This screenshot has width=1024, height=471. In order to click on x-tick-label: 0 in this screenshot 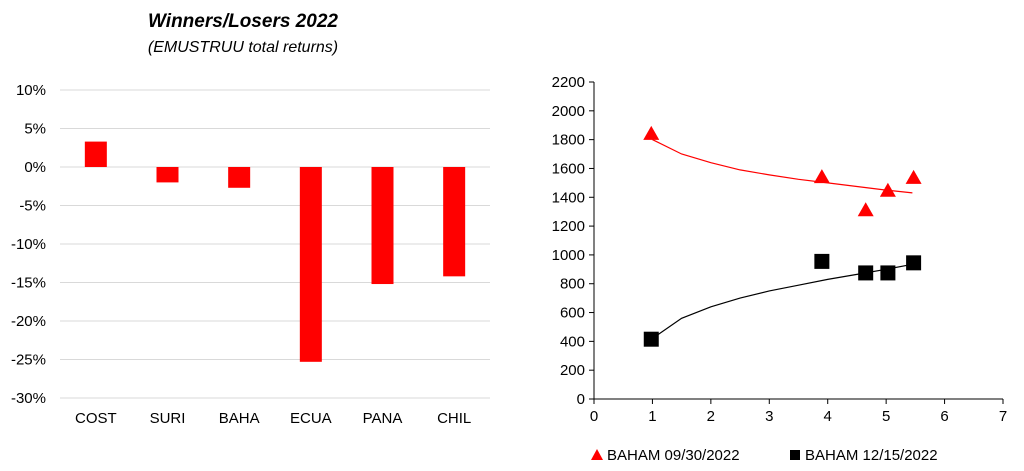, I will do `click(594, 416)`.